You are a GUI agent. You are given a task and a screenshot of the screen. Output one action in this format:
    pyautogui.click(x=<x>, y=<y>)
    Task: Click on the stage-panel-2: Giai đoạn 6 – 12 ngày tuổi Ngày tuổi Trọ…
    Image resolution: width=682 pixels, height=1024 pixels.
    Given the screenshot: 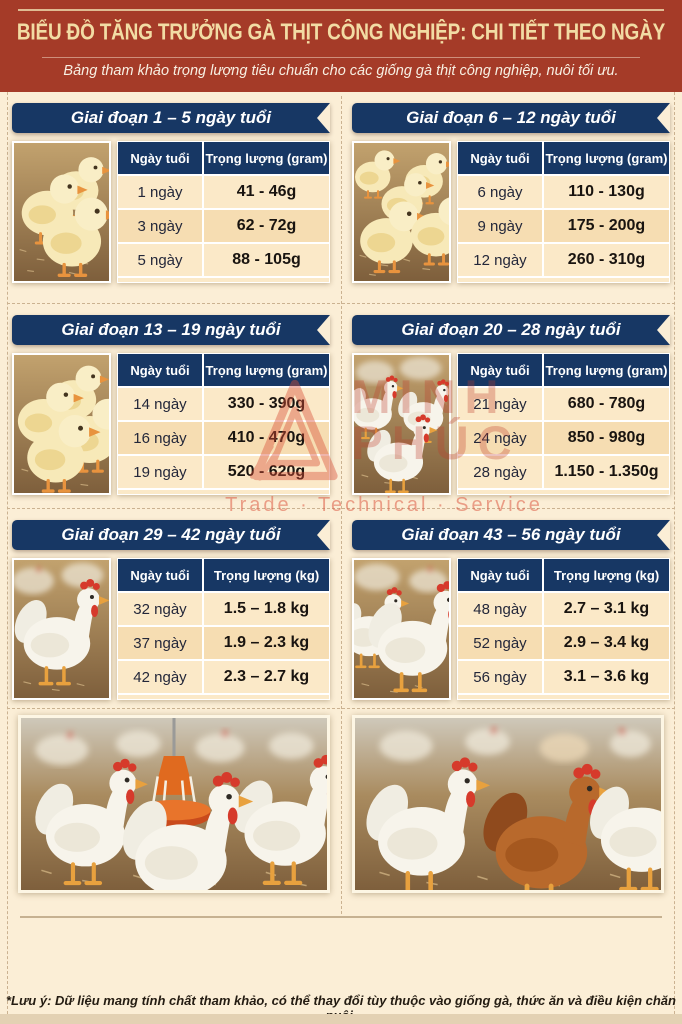 What is the action you would take?
    pyautogui.click(x=511, y=197)
    